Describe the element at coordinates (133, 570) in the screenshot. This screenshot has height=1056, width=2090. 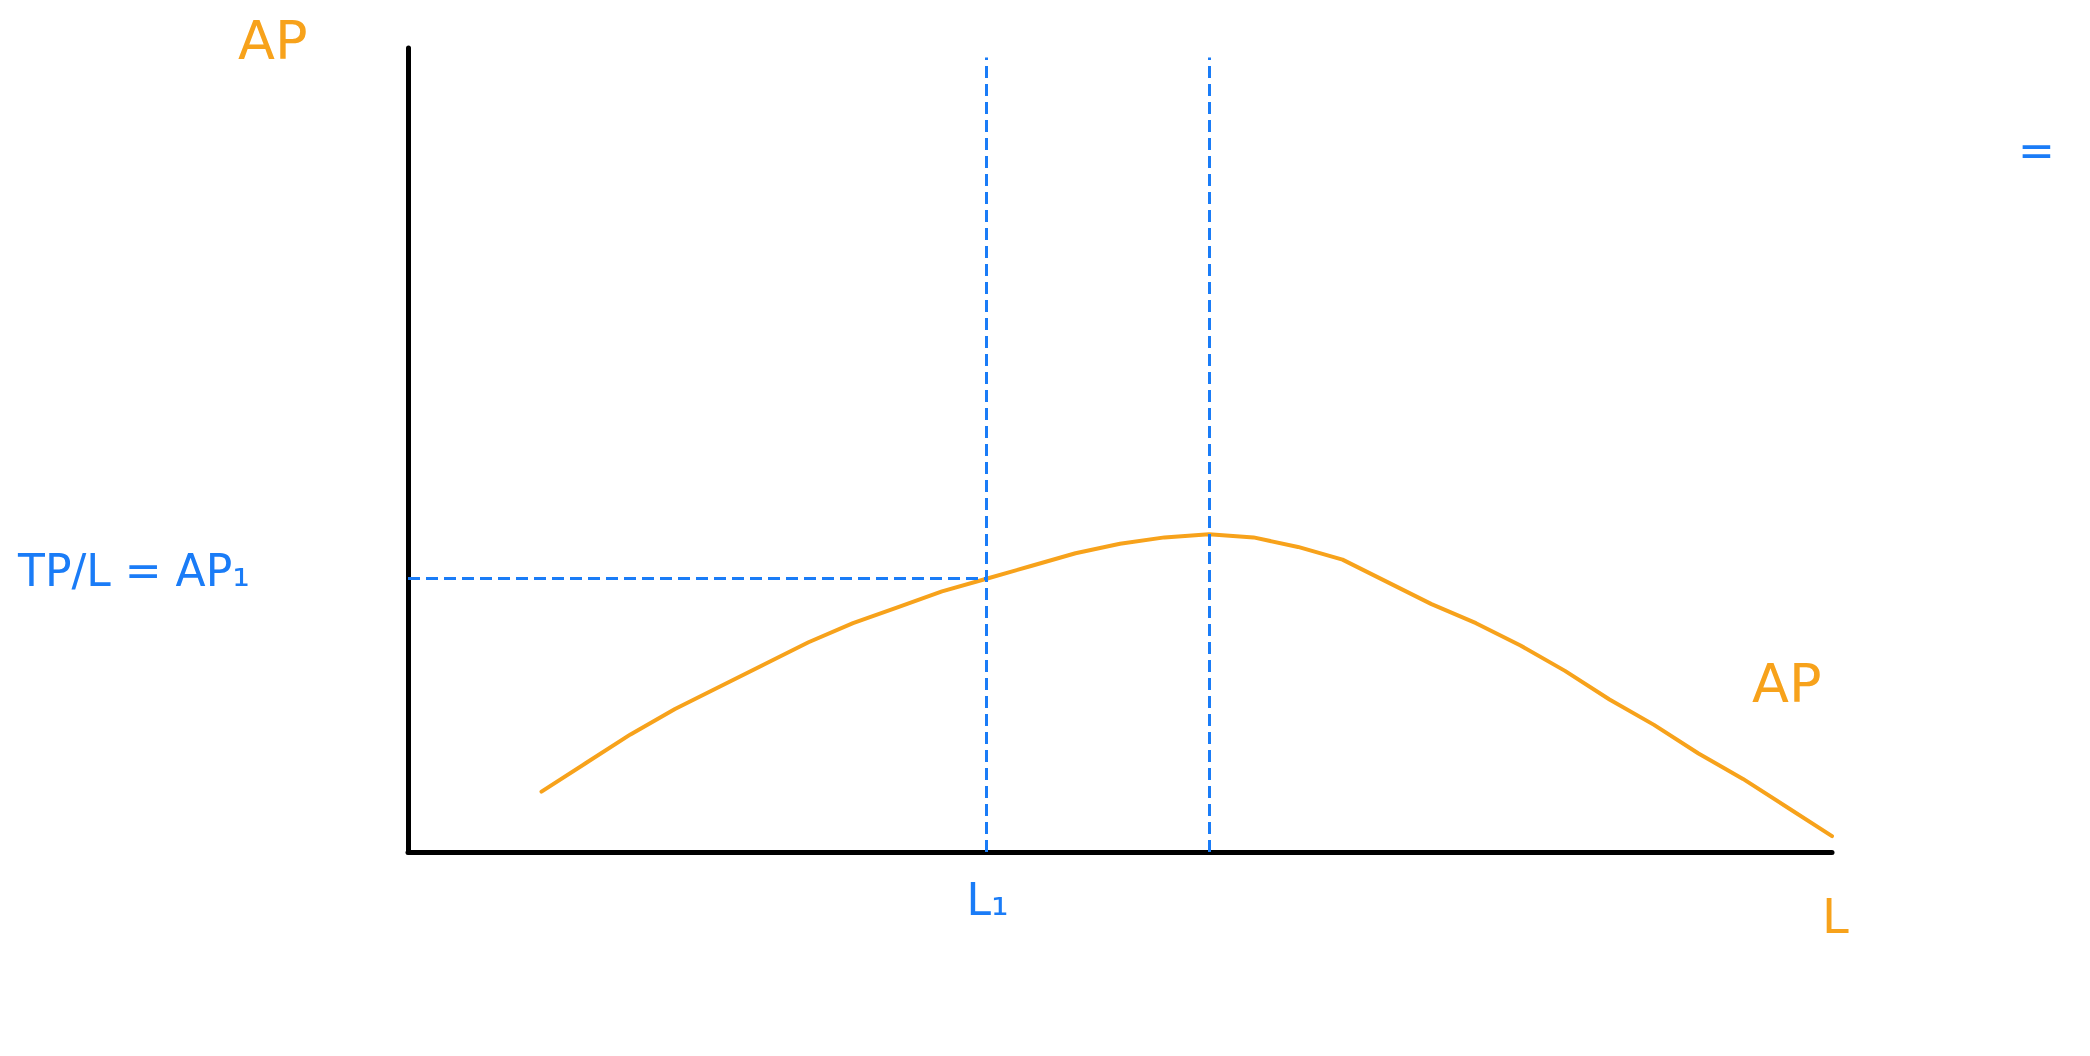
I see `text: TP/L = AP₁` at that location.